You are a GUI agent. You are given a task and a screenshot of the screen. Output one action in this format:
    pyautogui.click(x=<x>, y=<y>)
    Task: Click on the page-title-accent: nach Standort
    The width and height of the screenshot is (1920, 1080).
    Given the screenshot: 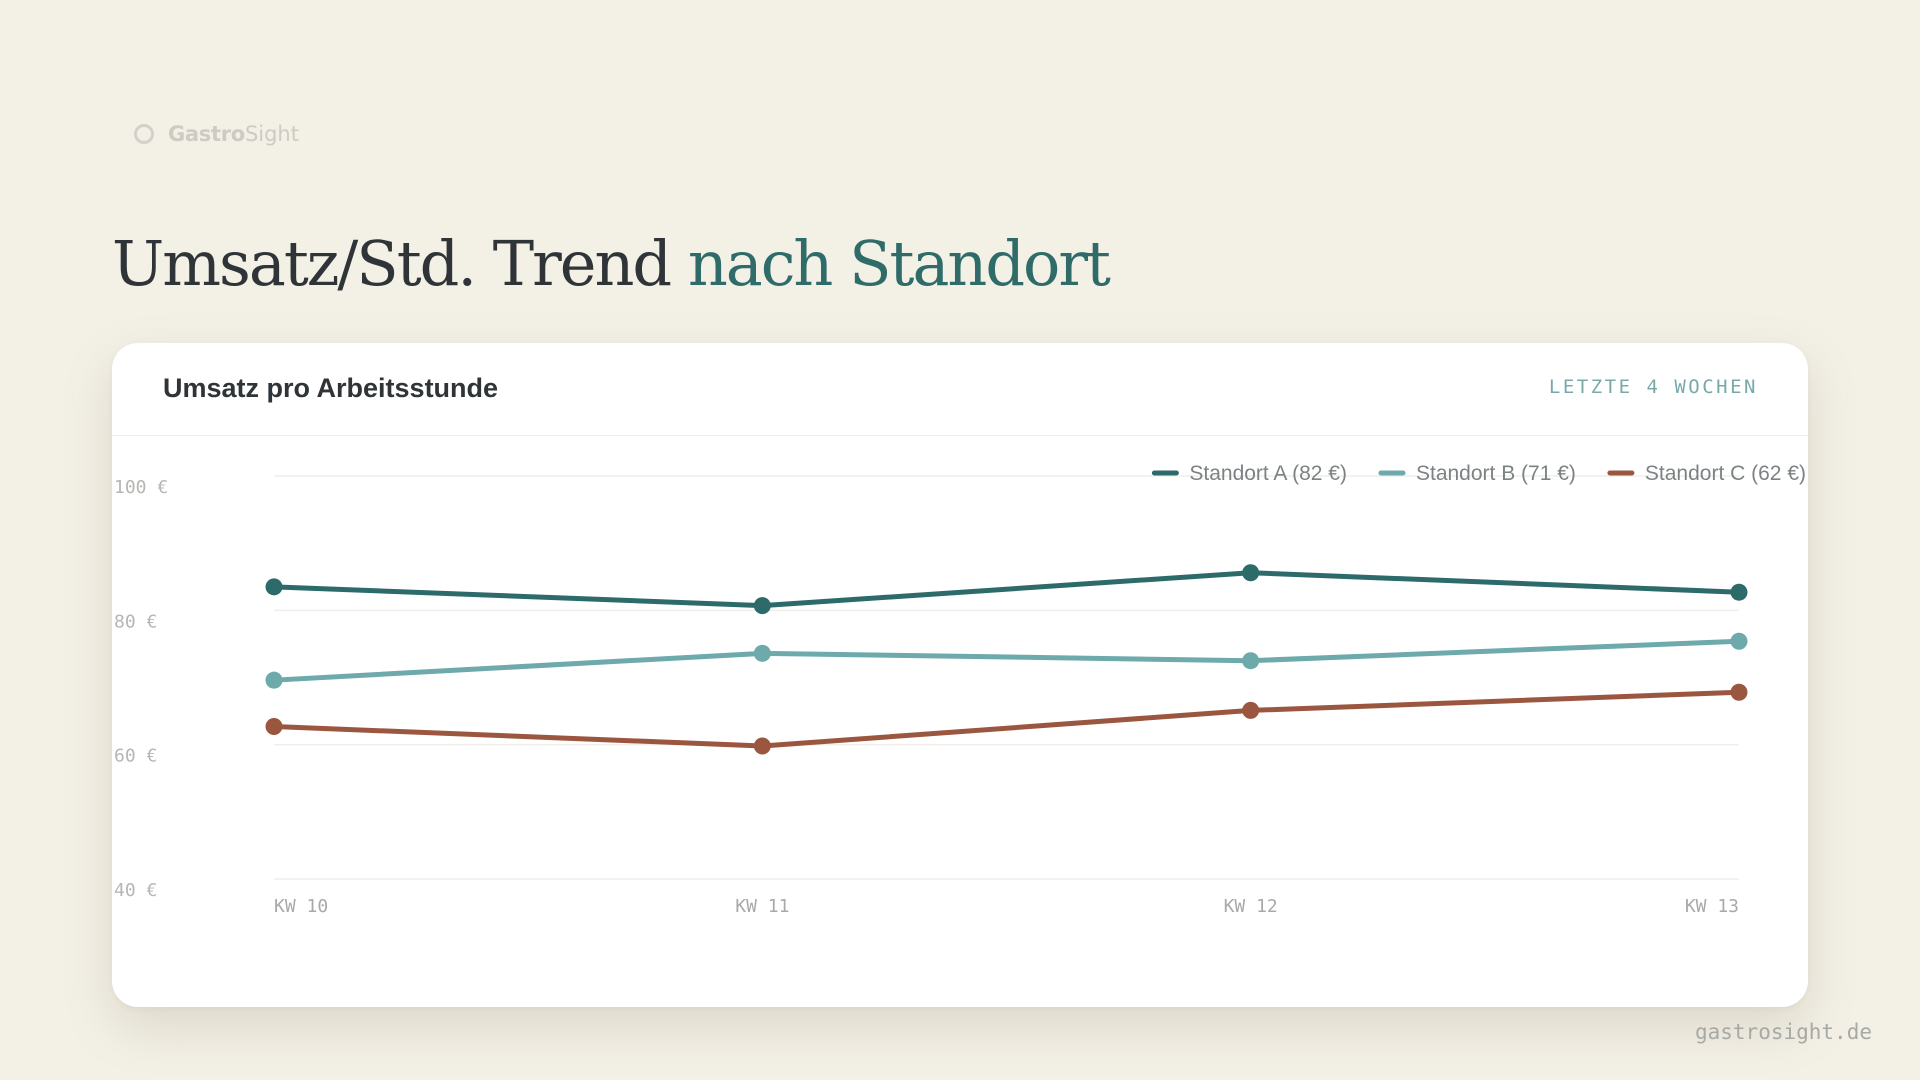 What is the action you would take?
    pyautogui.click(x=899, y=263)
    